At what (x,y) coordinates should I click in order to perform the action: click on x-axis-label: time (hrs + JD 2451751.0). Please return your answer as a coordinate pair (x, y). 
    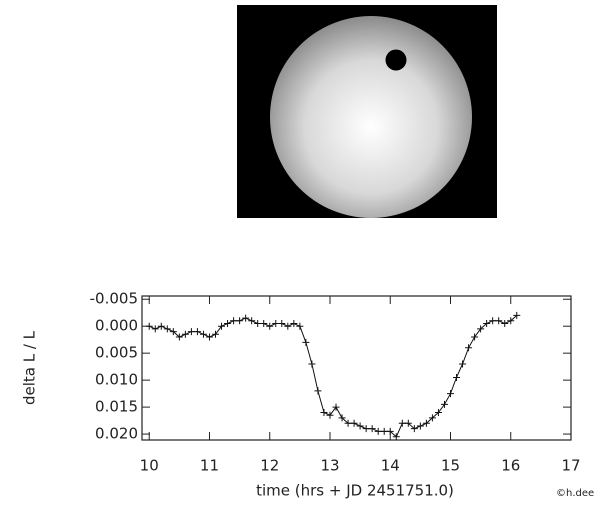
    Looking at the image, I should click on (355, 491).